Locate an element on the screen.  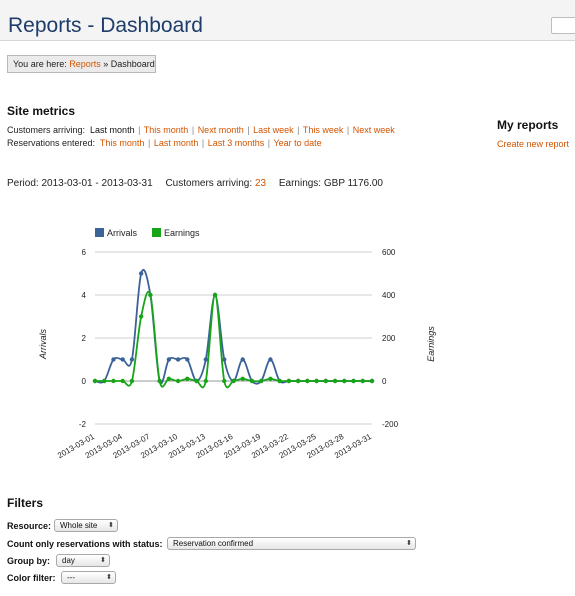
breadcrumb-link-reports: Reports is located at coordinates (85, 64).